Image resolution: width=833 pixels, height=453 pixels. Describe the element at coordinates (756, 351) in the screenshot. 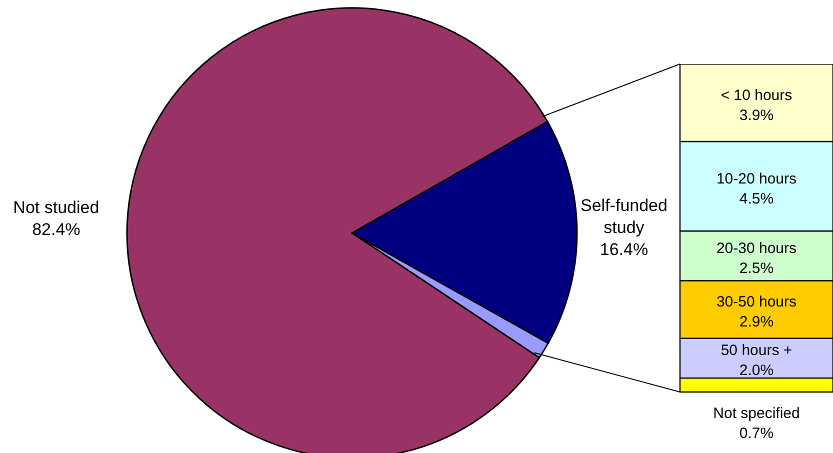

I see `series-label: 50 hours +` at that location.